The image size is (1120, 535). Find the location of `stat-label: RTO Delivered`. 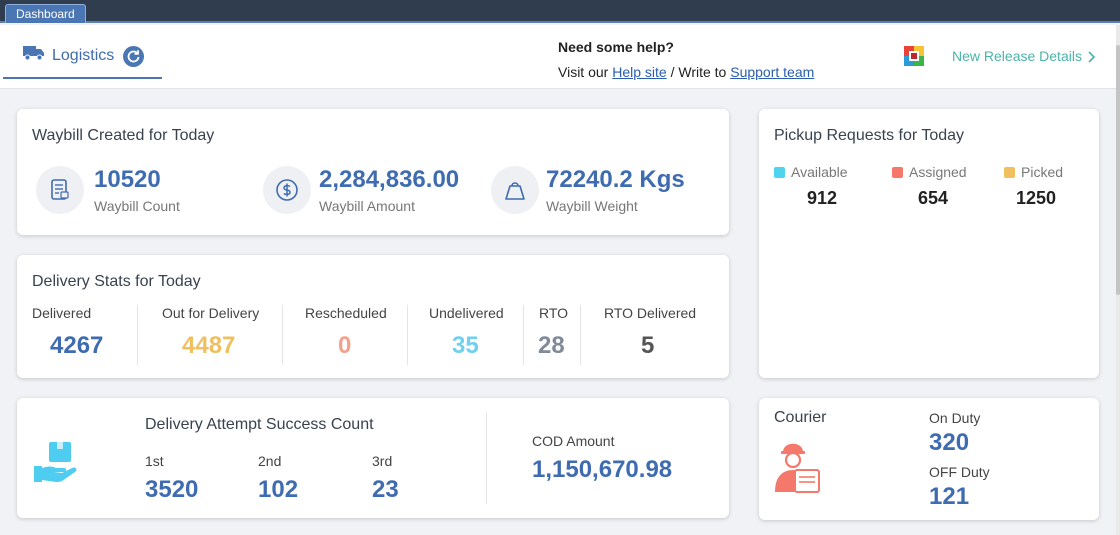

stat-label: RTO Delivered is located at coordinates (650, 313).